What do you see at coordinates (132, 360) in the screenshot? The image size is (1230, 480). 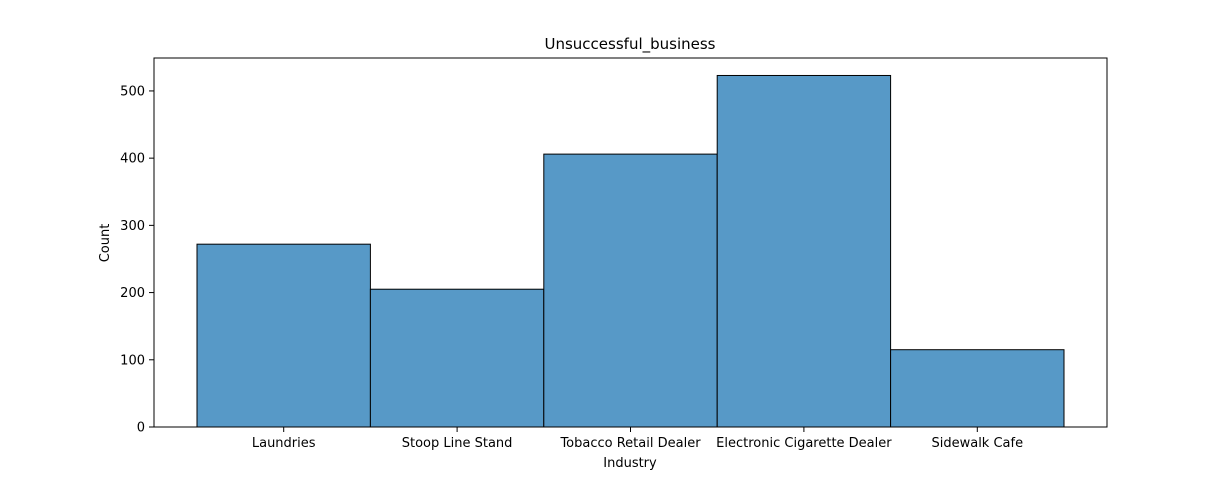 I see `y-tick-label-1: 100` at bounding box center [132, 360].